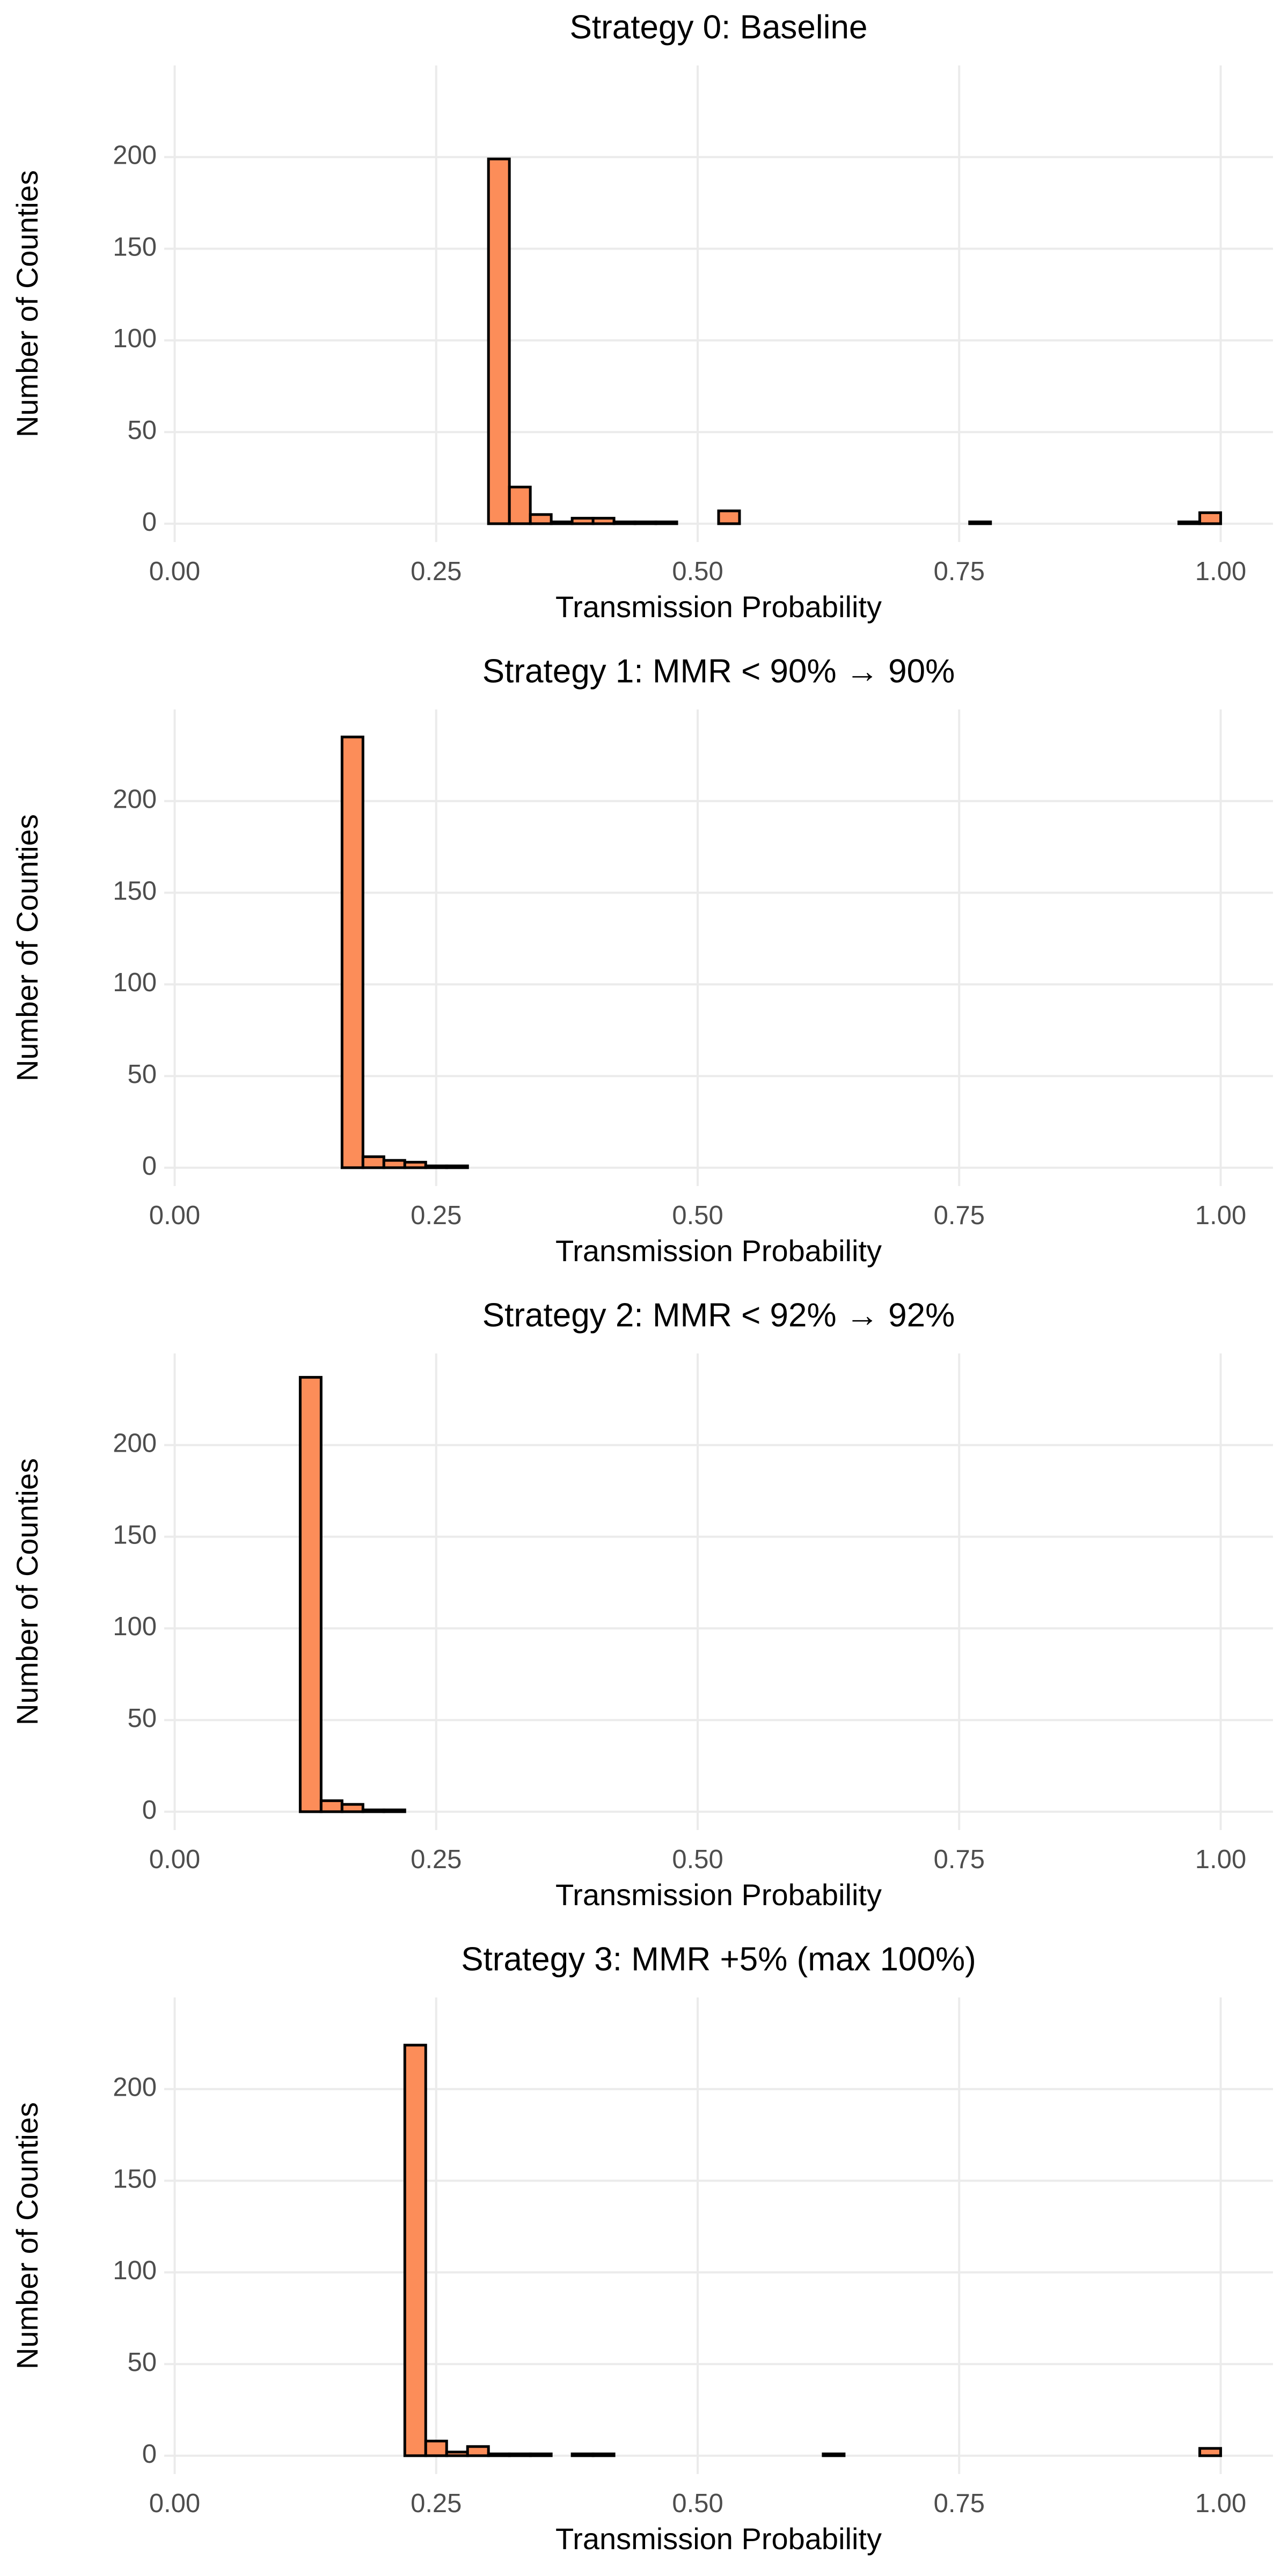  I want to click on chart-title: Strategy 3: MMR +5% (max 100%), so click(718, 1959).